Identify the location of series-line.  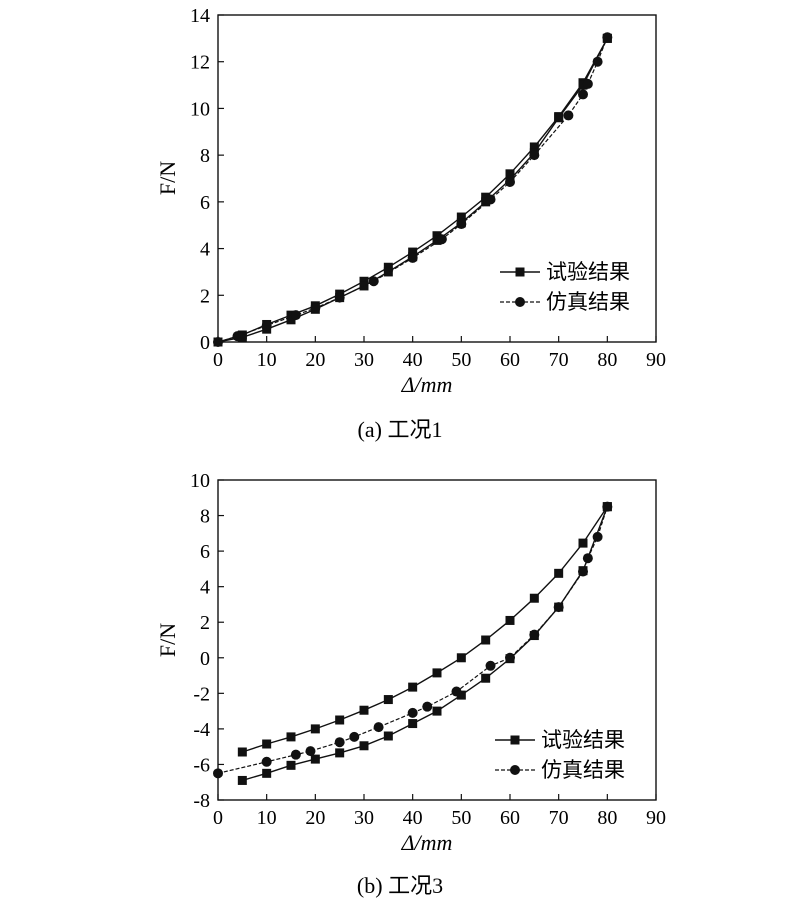
(425, 629).